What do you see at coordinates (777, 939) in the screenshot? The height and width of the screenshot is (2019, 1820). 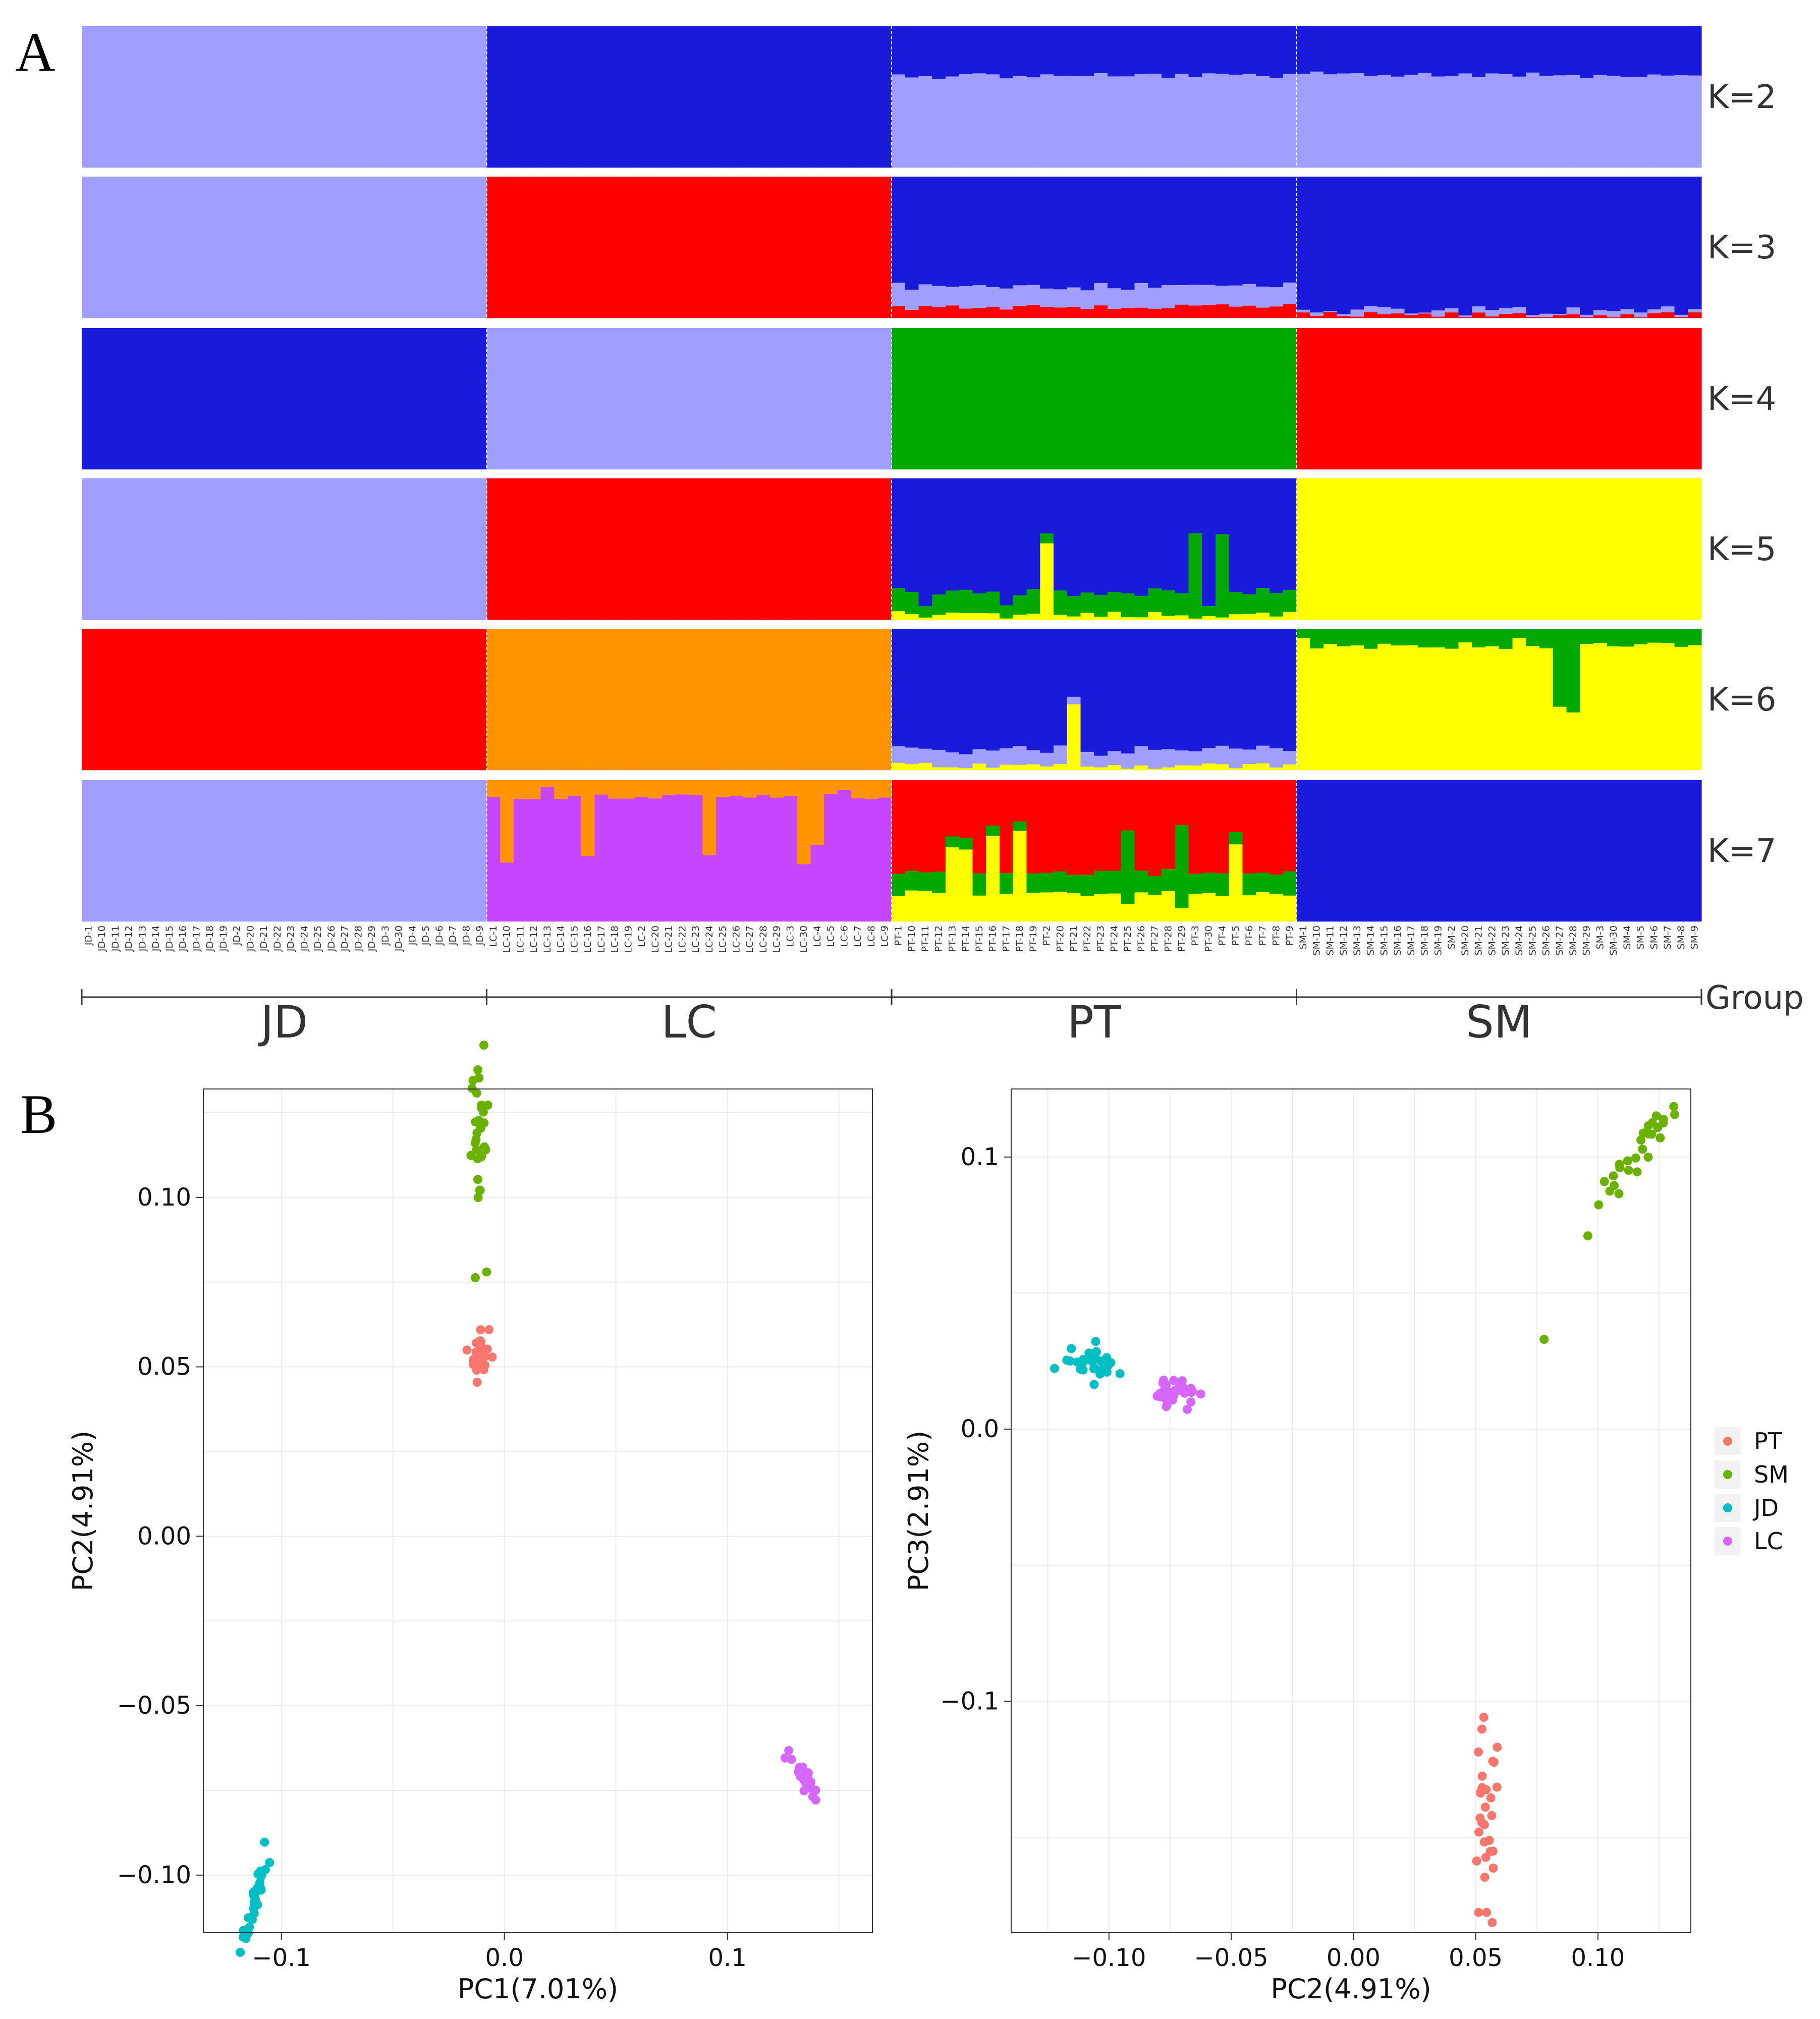 I see `sample-label: LC-29` at bounding box center [777, 939].